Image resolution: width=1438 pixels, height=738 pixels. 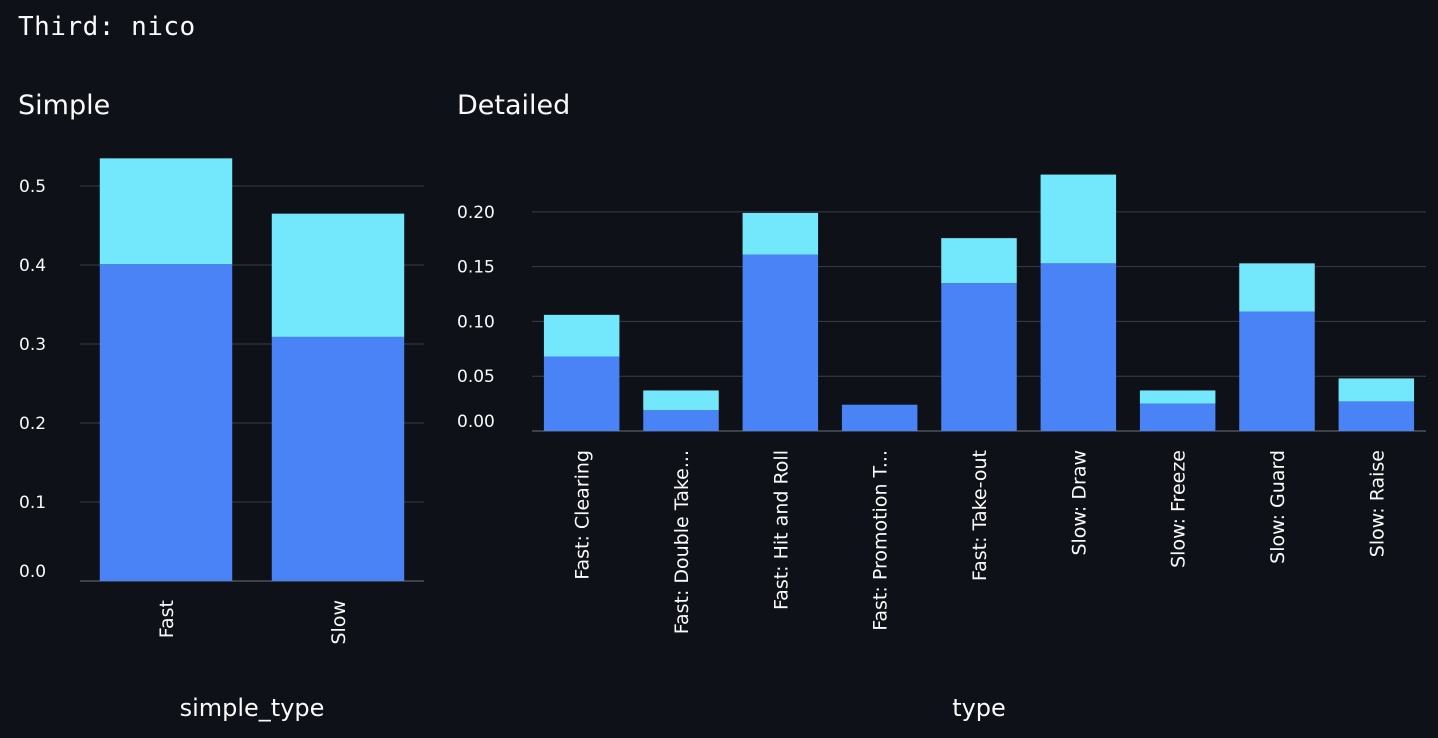 What do you see at coordinates (107, 27) in the screenshot?
I see `page-header: Third: nico` at bounding box center [107, 27].